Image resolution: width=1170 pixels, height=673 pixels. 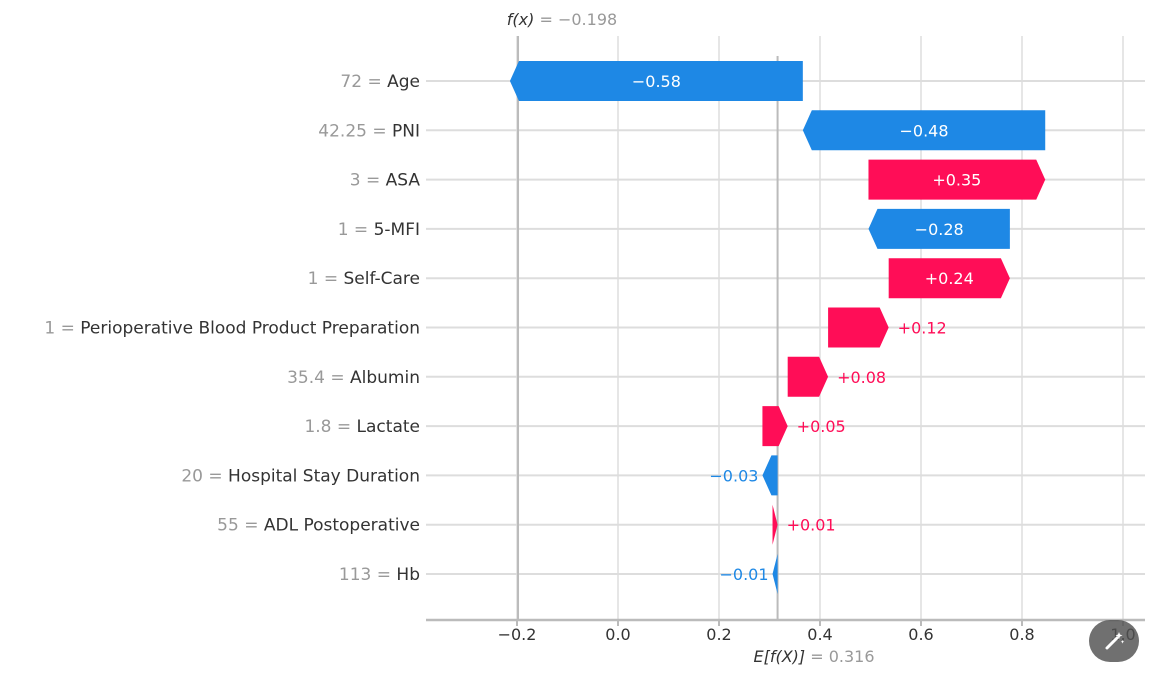 I want to click on feature-label: 1 = Self-Care, so click(x=364, y=279).